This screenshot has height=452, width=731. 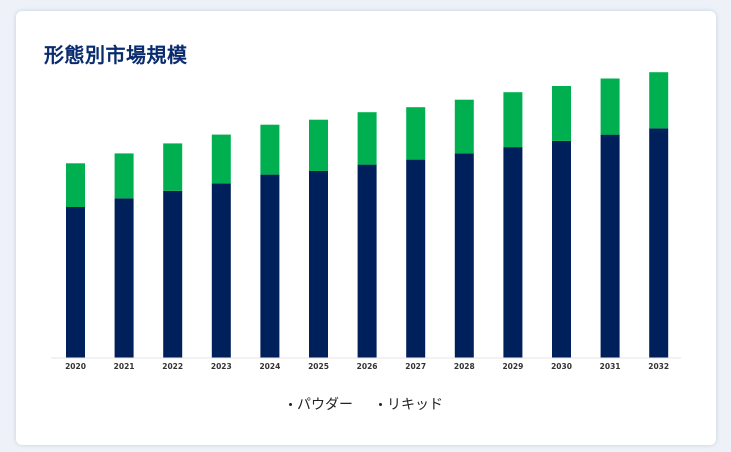 I want to click on x-tick-label-2029: 2029, so click(x=512, y=366).